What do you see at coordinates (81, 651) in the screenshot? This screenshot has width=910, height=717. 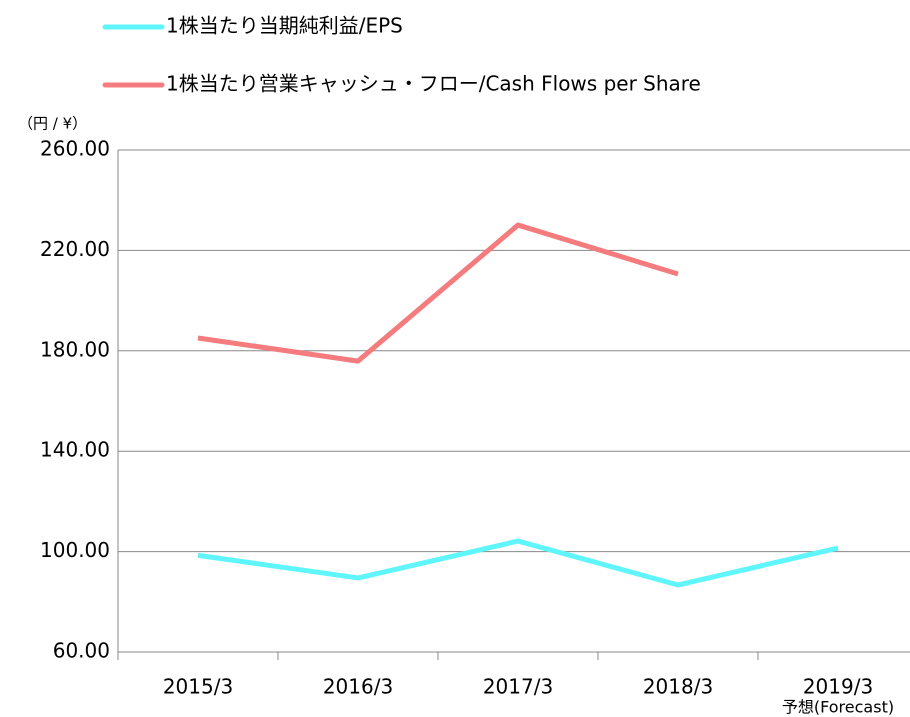 I see `y-tick-label: 60.00` at bounding box center [81, 651].